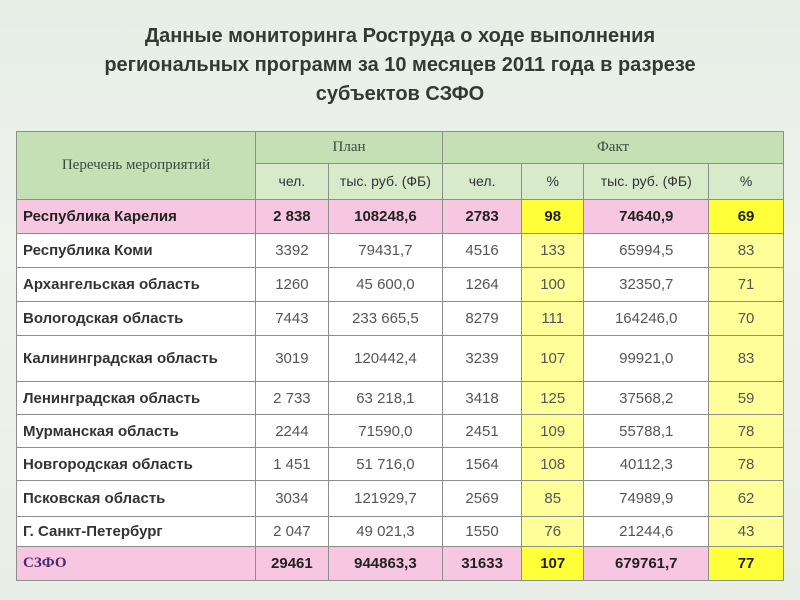 This screenshot has width=800, height=600. I want to click on row-plan-money: 45 600,0, so click(385, 284).